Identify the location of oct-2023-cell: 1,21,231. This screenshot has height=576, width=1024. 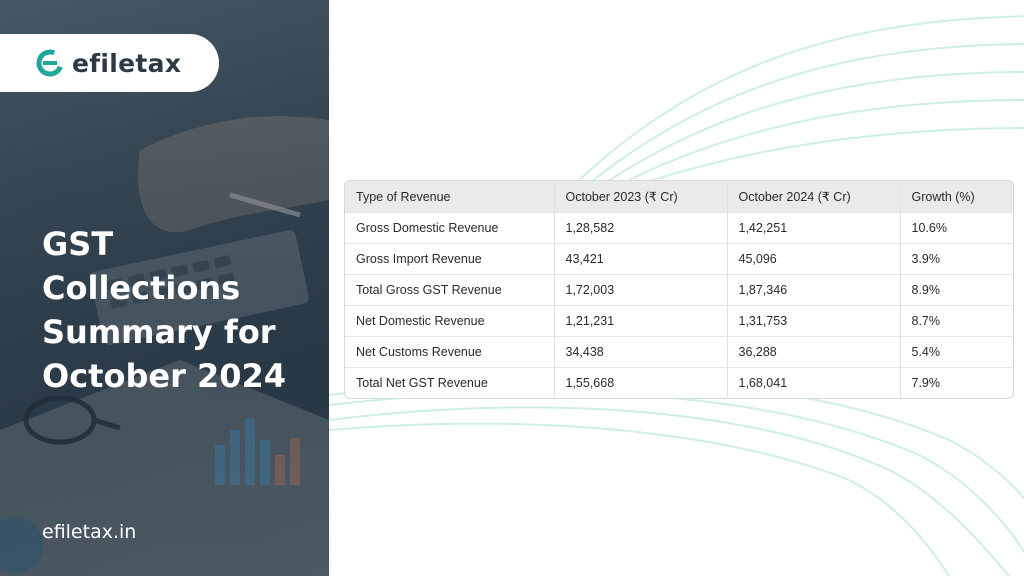
(641, 321).